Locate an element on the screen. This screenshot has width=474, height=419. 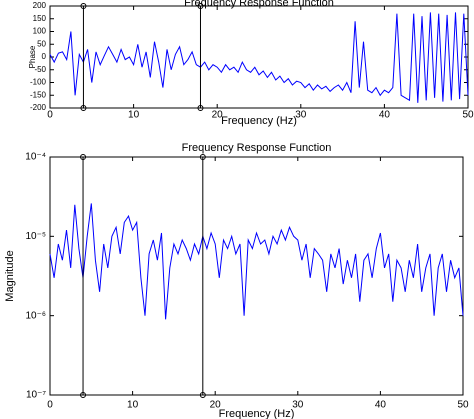
y-tick-label: 50 is located at coordinates (41, 43).